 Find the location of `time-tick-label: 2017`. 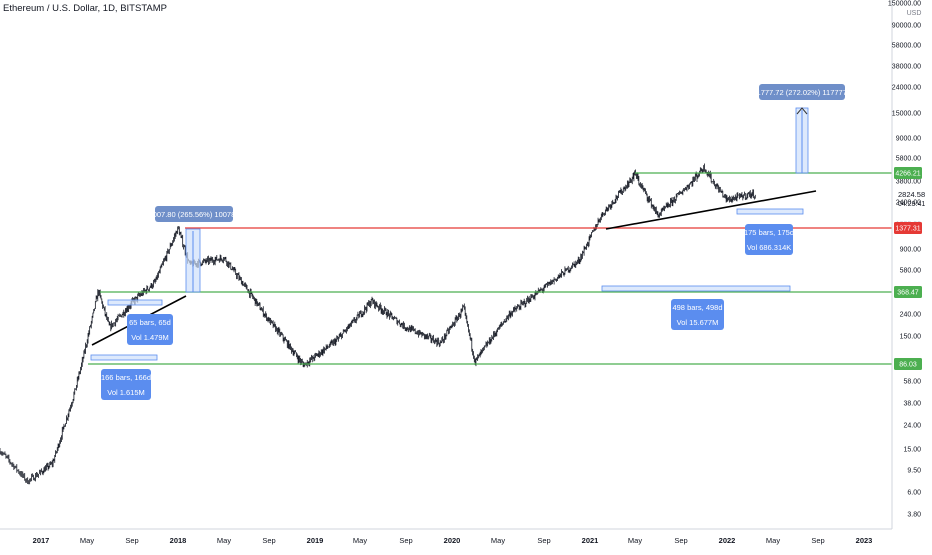

time-tick-label: 2017 is located at coordinates (41, 540).